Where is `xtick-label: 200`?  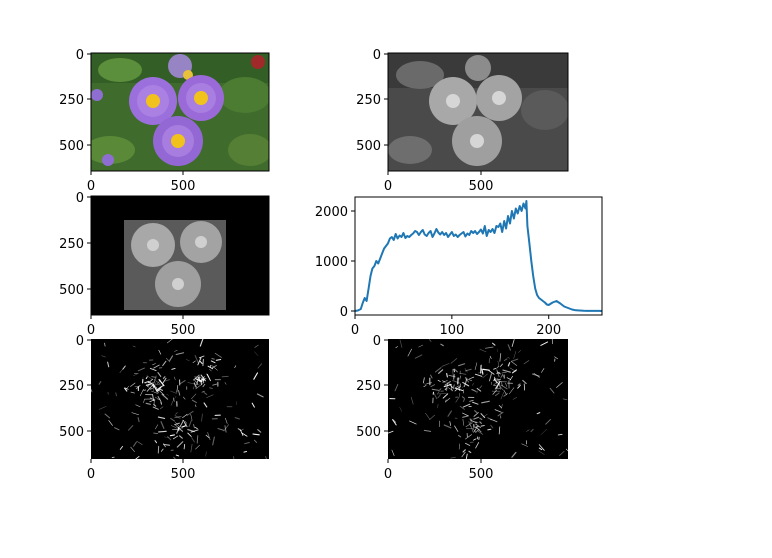
xtick-label: 200 is located at coordinates (548, 330).